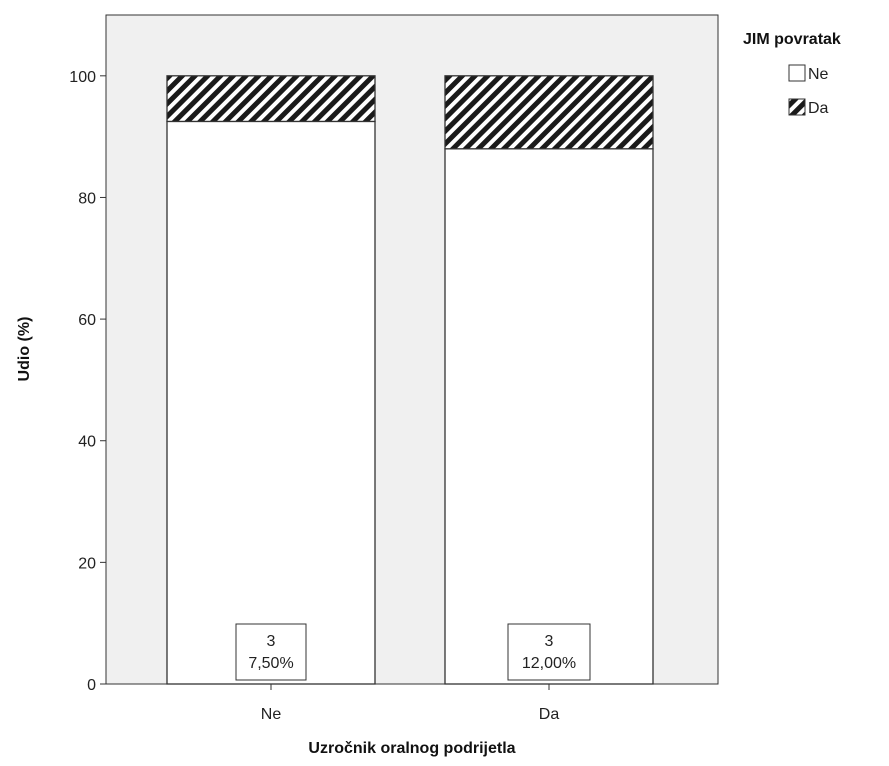  I want to click on legend-label-da: Da, so click(818, 108).